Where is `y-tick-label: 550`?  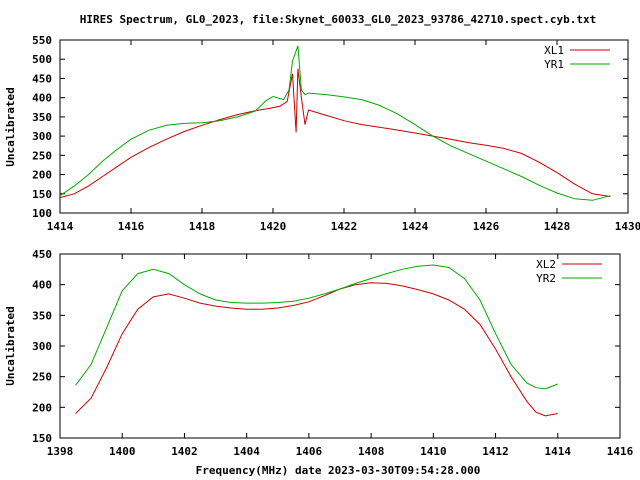 y-tick-label: 550 is located at coordinates (42, 40).